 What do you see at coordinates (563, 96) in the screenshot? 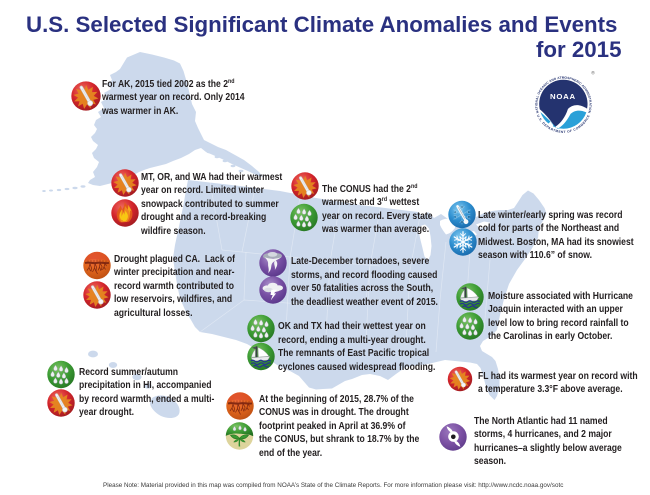
I see `svg-text: NOAA` at bounding box center [563, 96].